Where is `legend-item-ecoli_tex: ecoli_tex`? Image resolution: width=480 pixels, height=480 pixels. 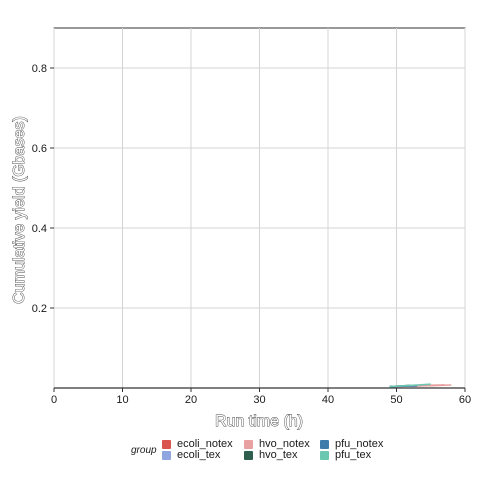
legend-item-ecoli_tex: ecoli_tex is located at coordinates (191, 455).